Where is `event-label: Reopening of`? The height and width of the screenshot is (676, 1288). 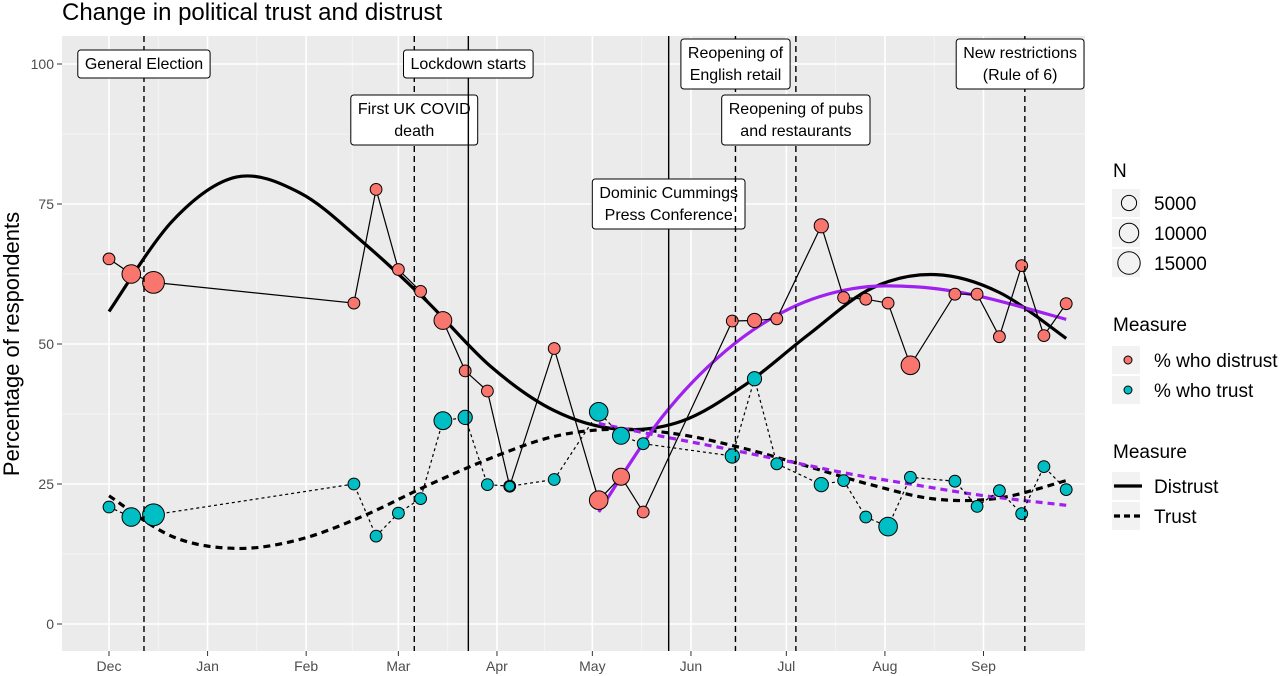
event-label: Reopening of is located at coordinates (736, 53).